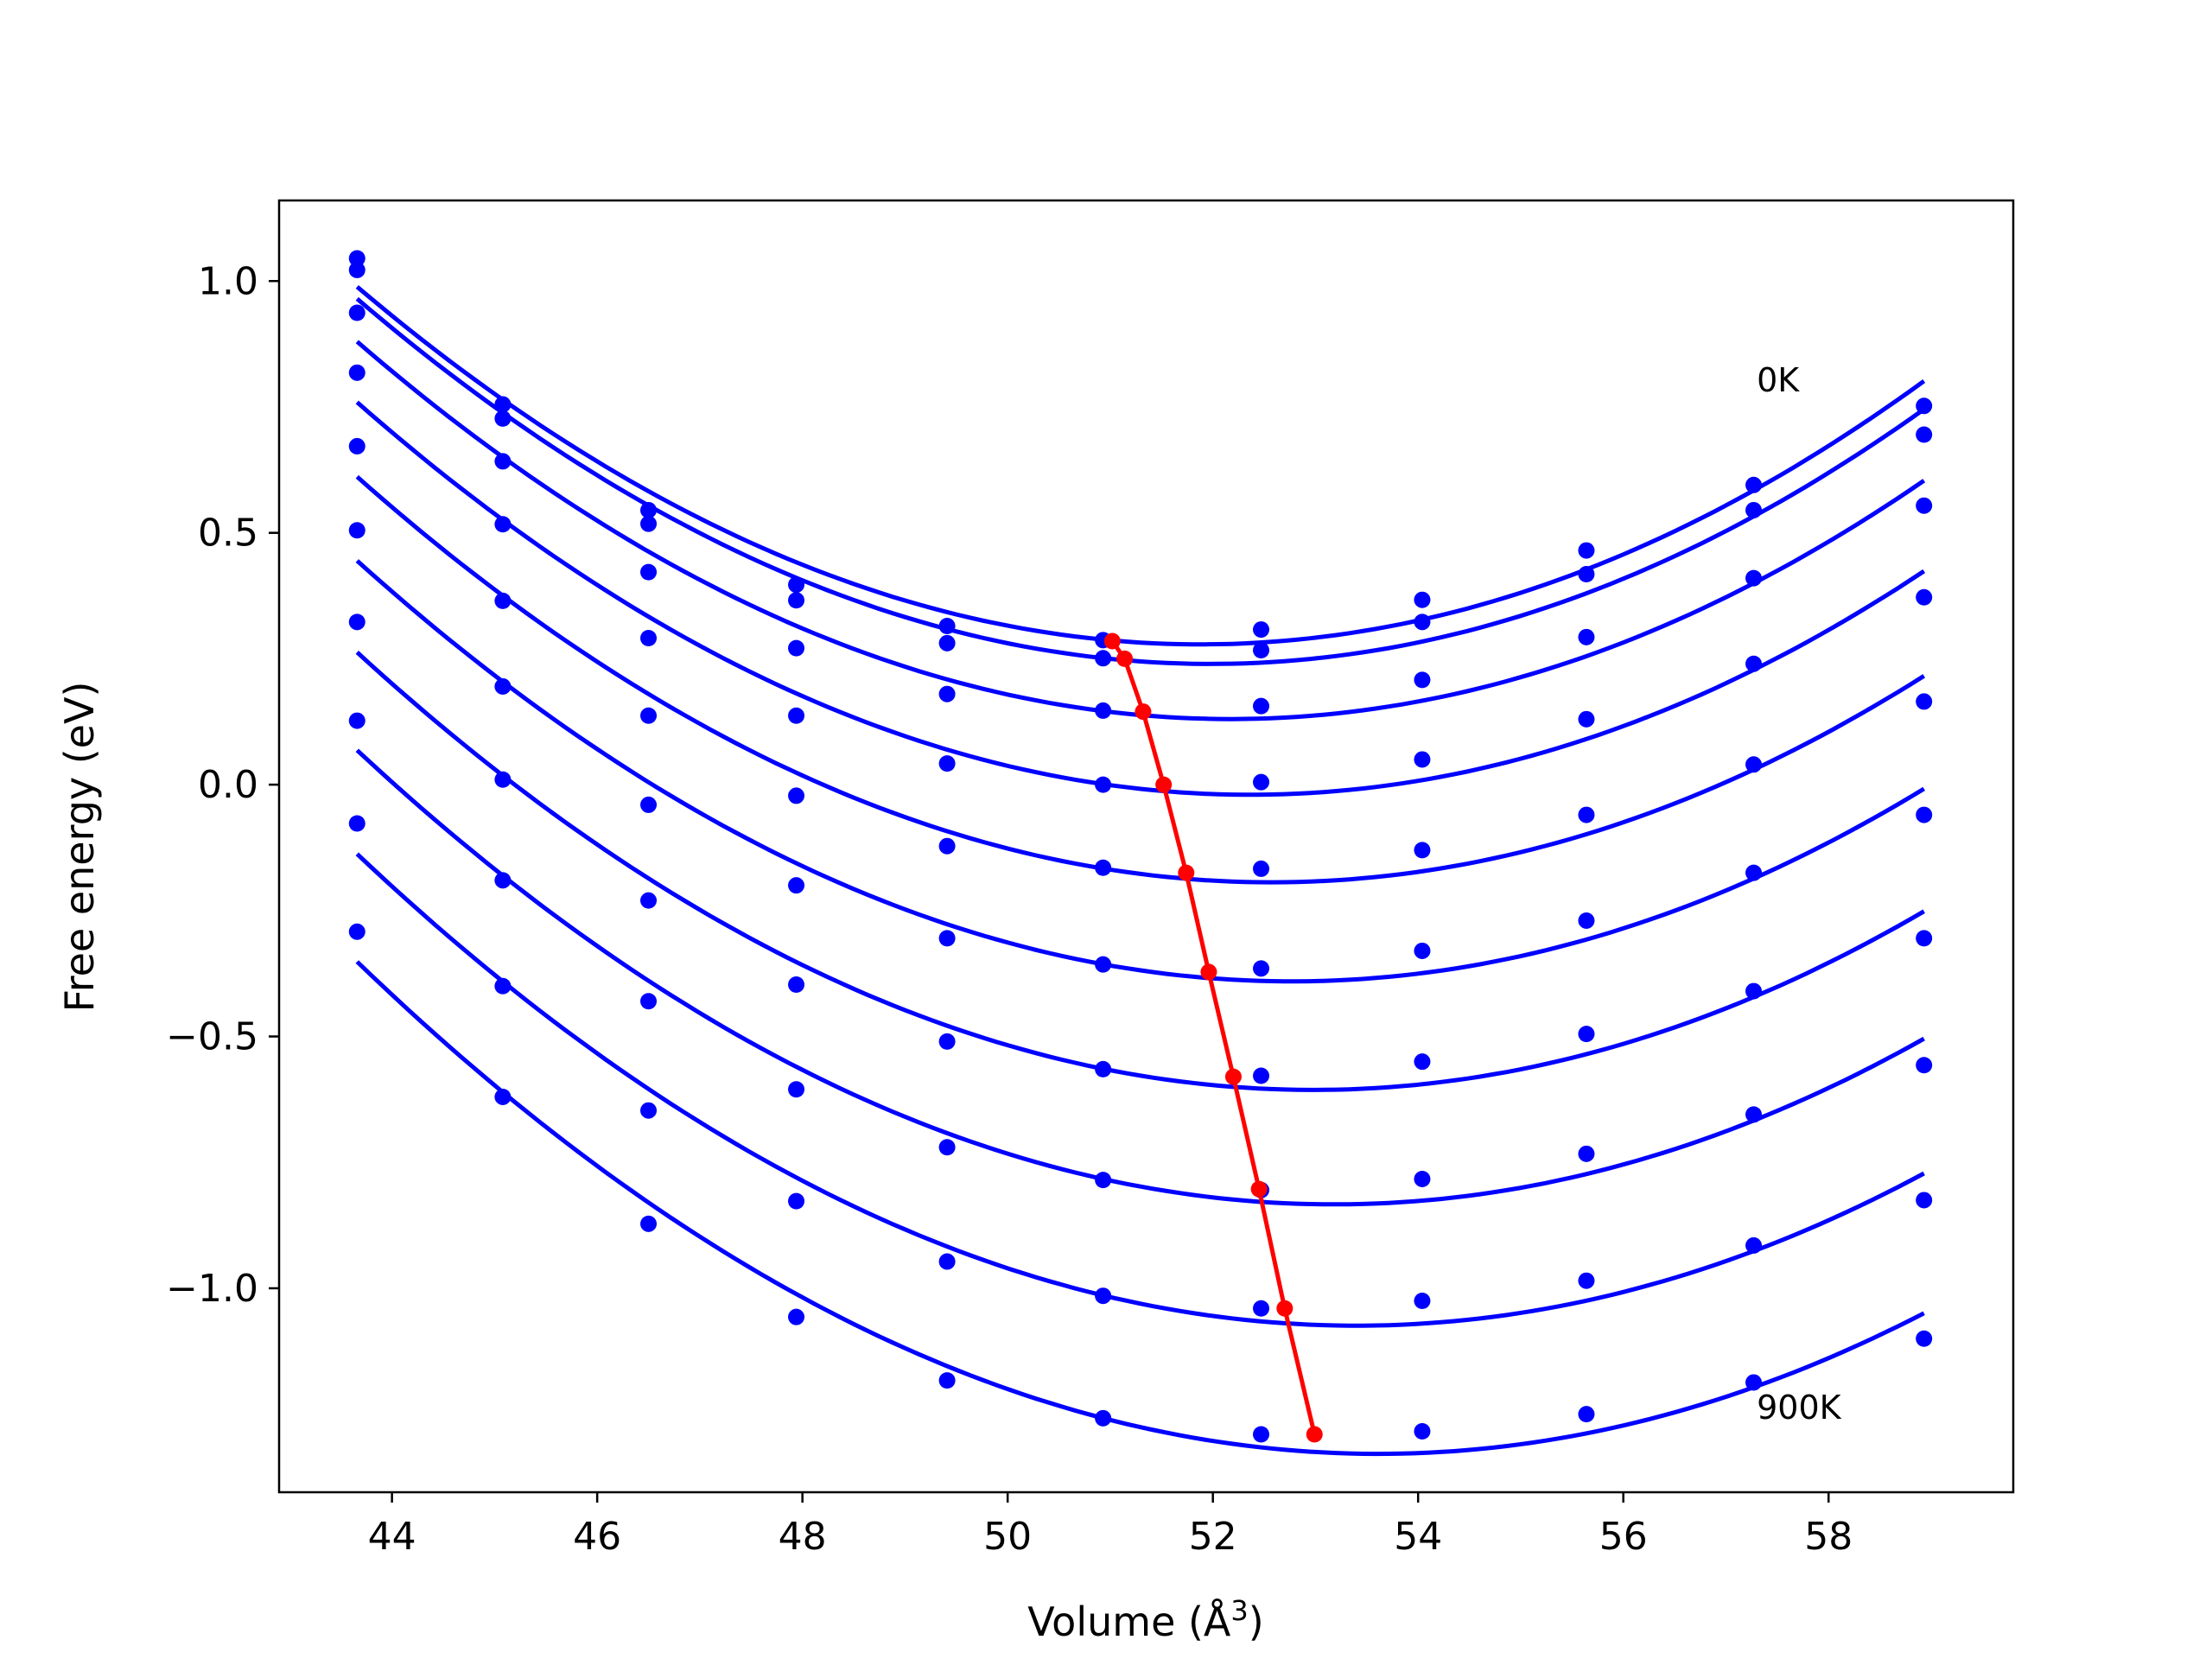 The height and width of the screenshot is (1659, 2212). I want to click on y-tick-label: −0.5, so click(212, 1037).